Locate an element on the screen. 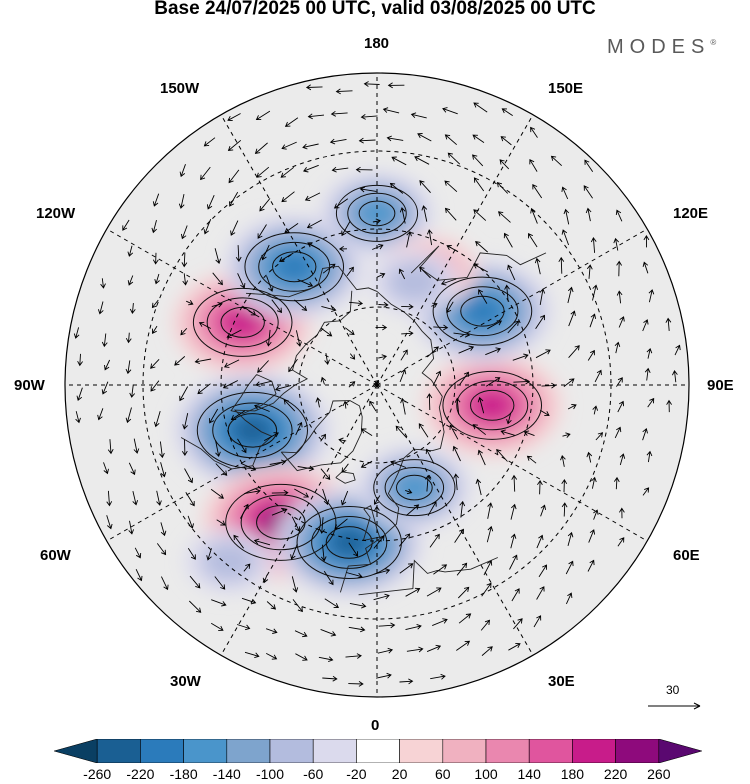 This screenshot has height=784, width=750. coast-alaska-asia is located at coordinates (311, 281).